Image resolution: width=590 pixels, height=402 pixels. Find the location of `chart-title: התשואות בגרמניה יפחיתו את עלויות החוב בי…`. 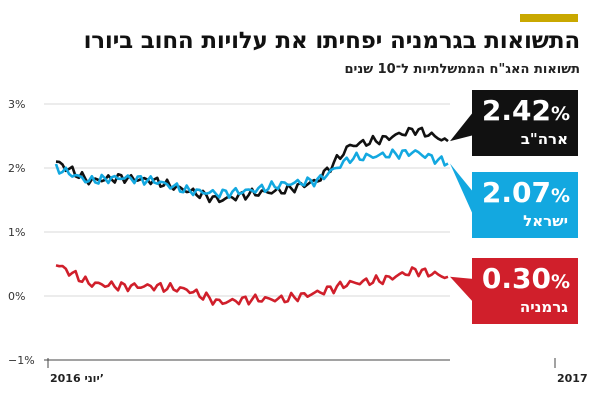

chart-title: התשואות בגרמניה יפחיתו את עלויות החוב בי… is located at coordinates (332, 41).